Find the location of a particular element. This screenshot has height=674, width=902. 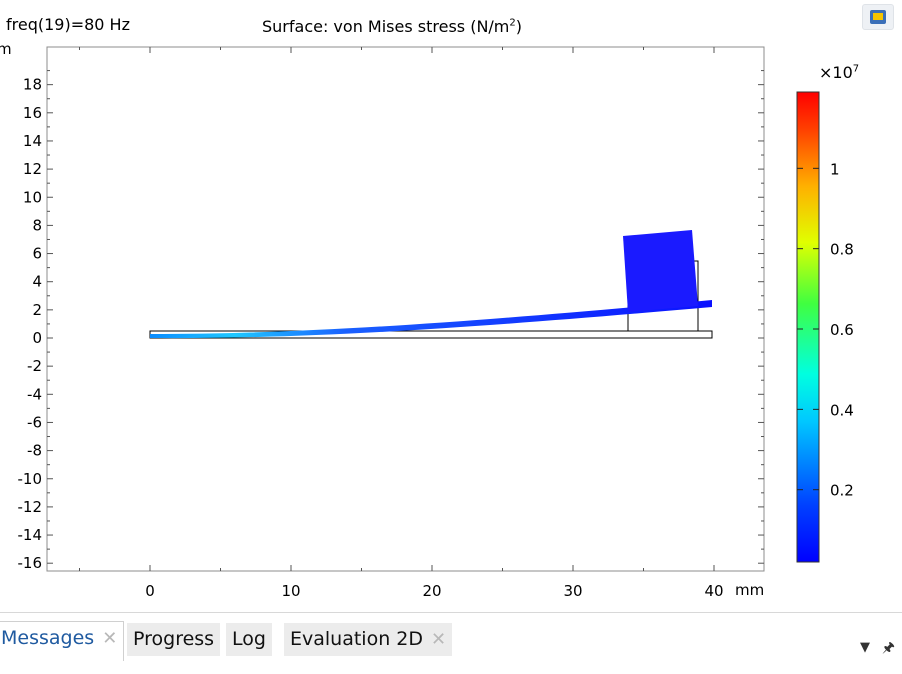

y-tick-label: -4 is located at coordinates (34, 394).